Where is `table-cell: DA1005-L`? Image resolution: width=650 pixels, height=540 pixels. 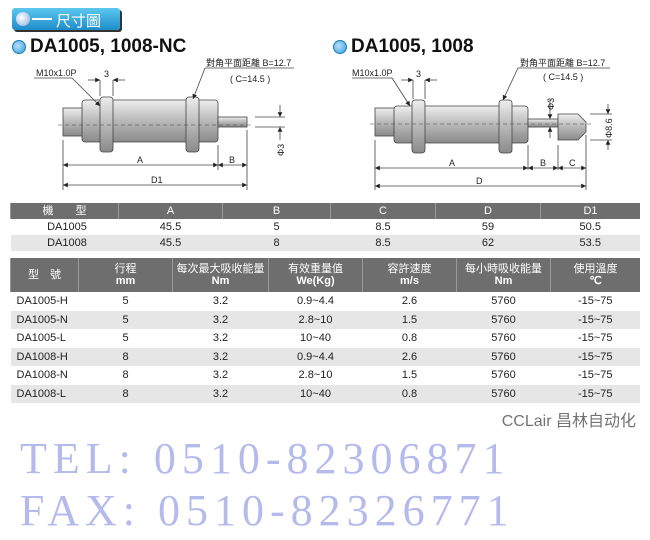 table-cell: DA1005-L is located at coordinates (41, 338).